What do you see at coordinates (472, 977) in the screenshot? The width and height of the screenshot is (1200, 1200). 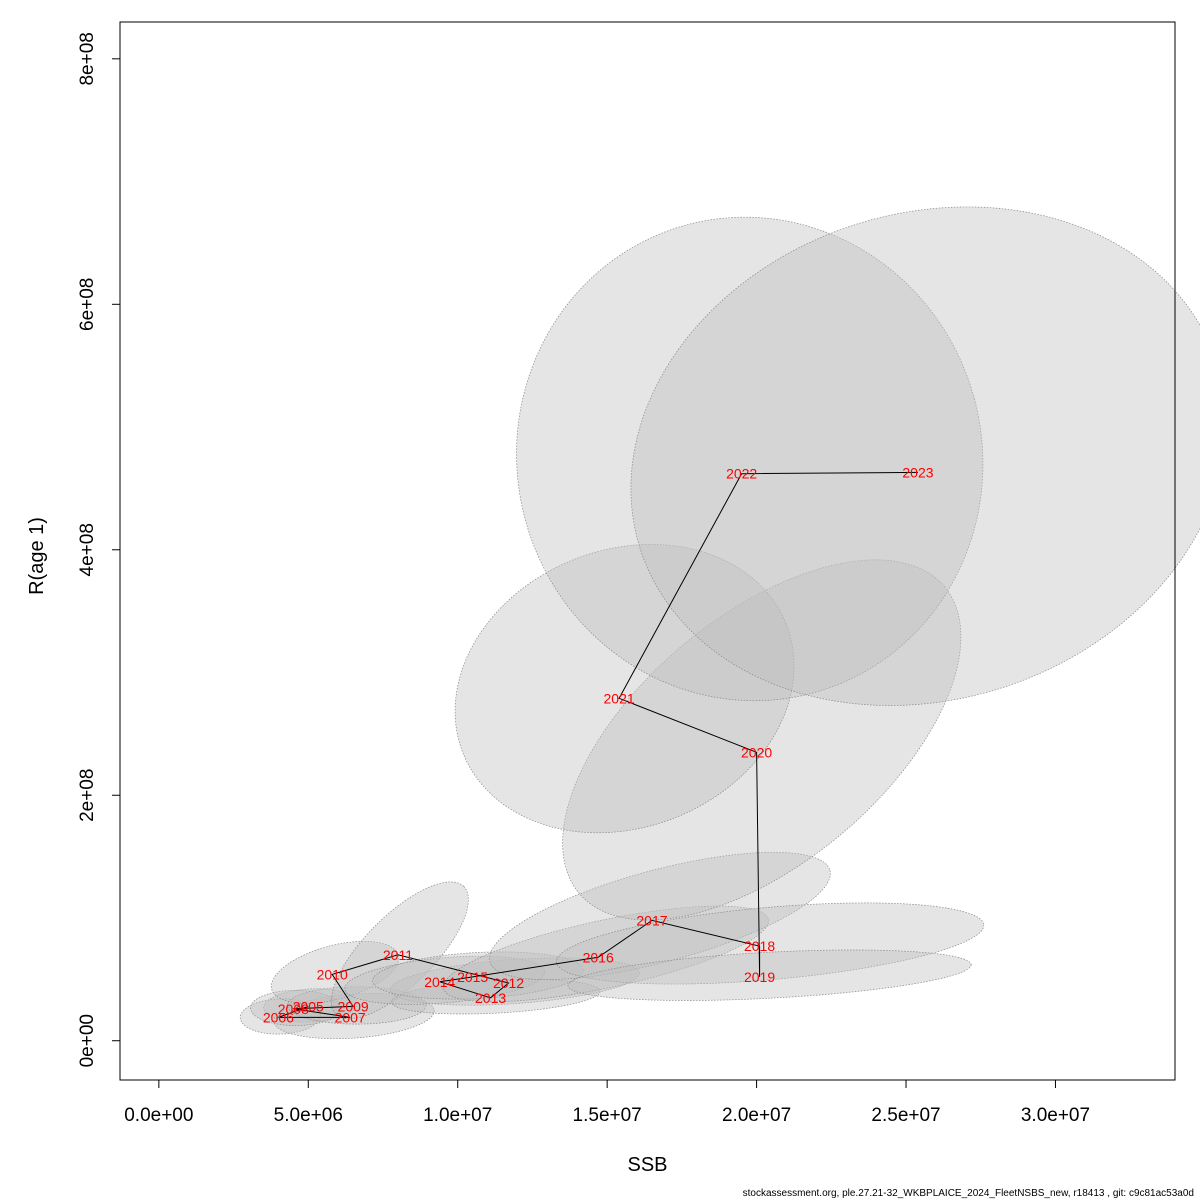 I see `year-label-2015: 2015` at bounding box center [472, 977].